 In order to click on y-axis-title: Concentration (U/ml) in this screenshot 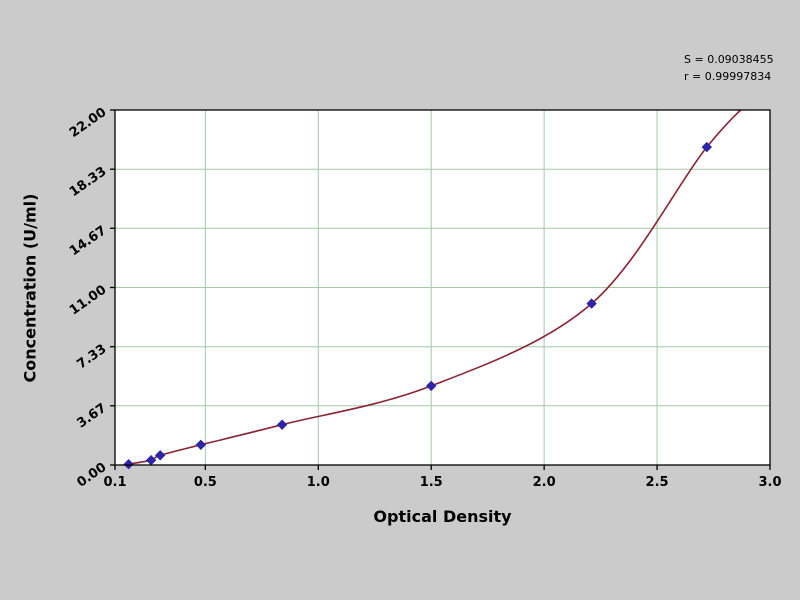, I will do `click(30, 288)`.